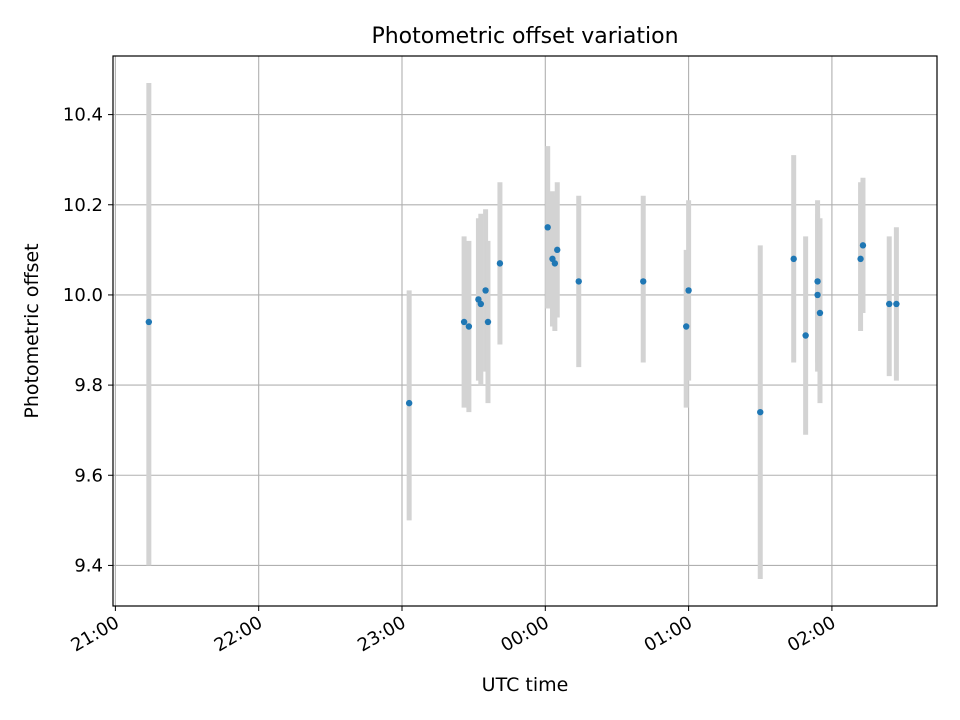 The image size is (960, 720). I want to click on y-tick-label: 10.4, so click(83, 115).